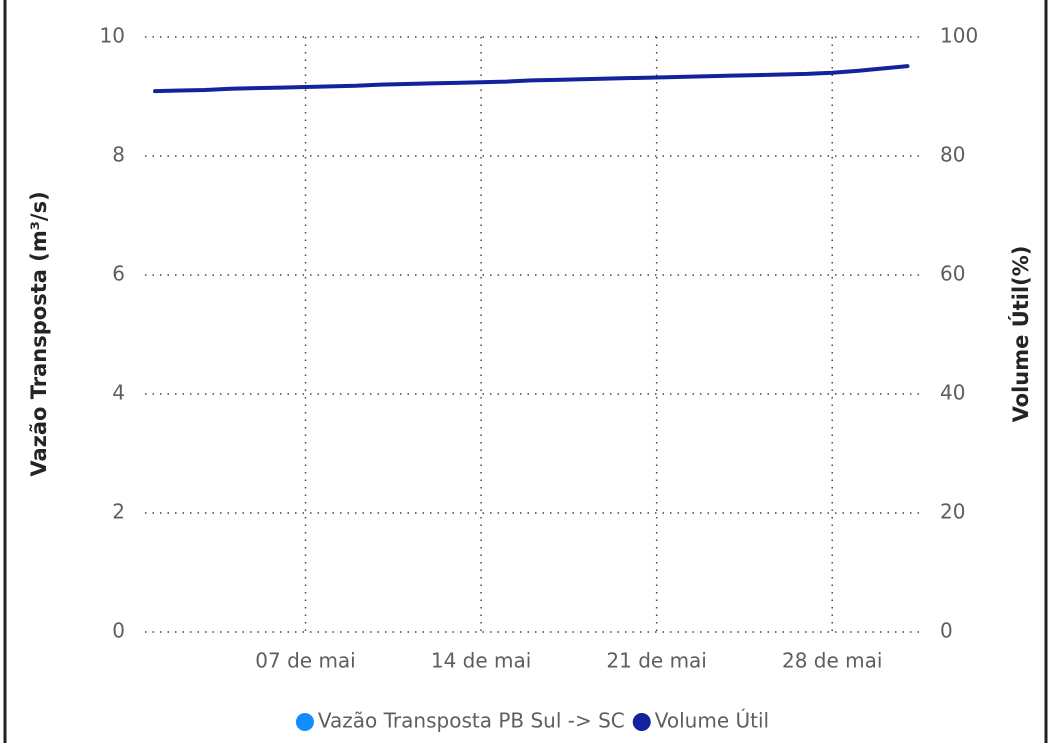 The width and height of the screenshot is (1051, 743). I want to click on series-line, so click(531, 79).